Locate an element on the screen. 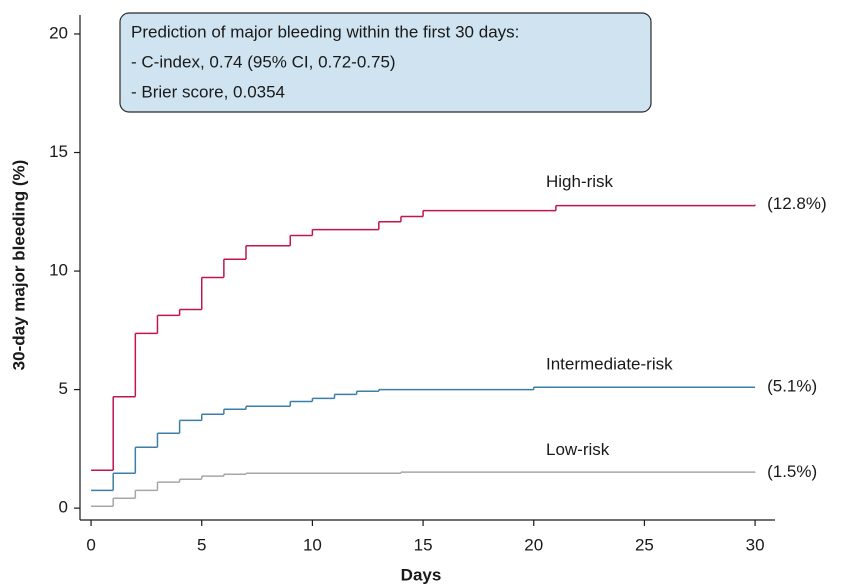 The width and height of the screenshot is (843, 585). y-tick-label: 15 is located at coordinates (58, 151).